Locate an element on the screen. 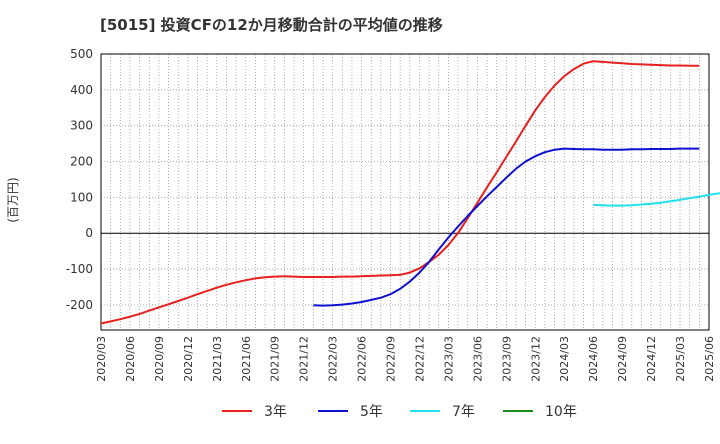 The height and width of the screenshot is (444, 720). x-tick-label: 2025/03 is located at coordinates (680, 359).